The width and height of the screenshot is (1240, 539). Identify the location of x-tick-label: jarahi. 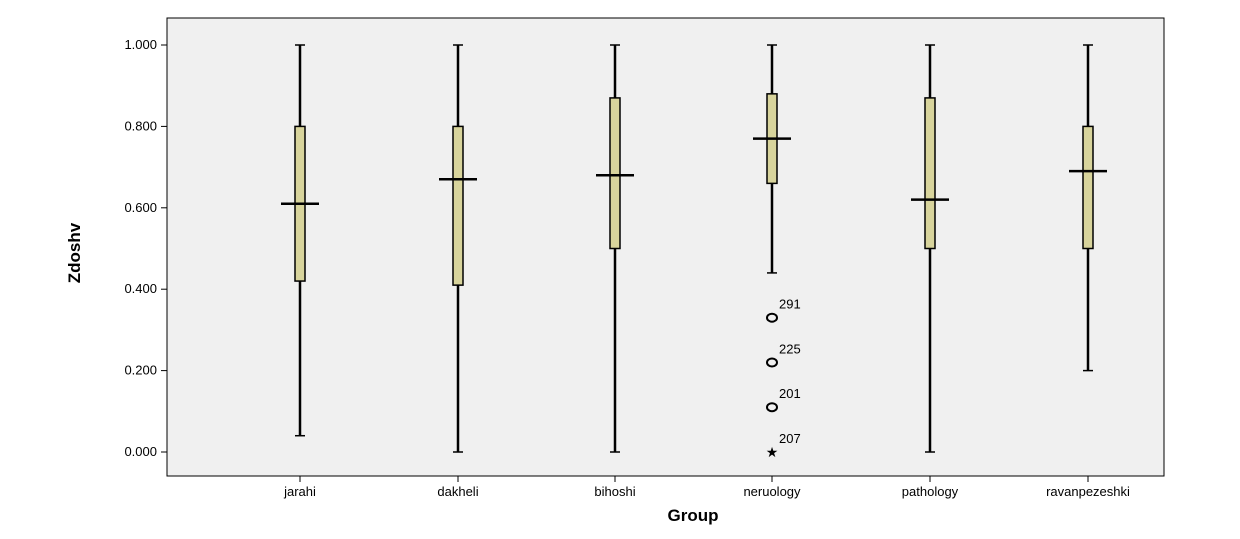
(299, 491).